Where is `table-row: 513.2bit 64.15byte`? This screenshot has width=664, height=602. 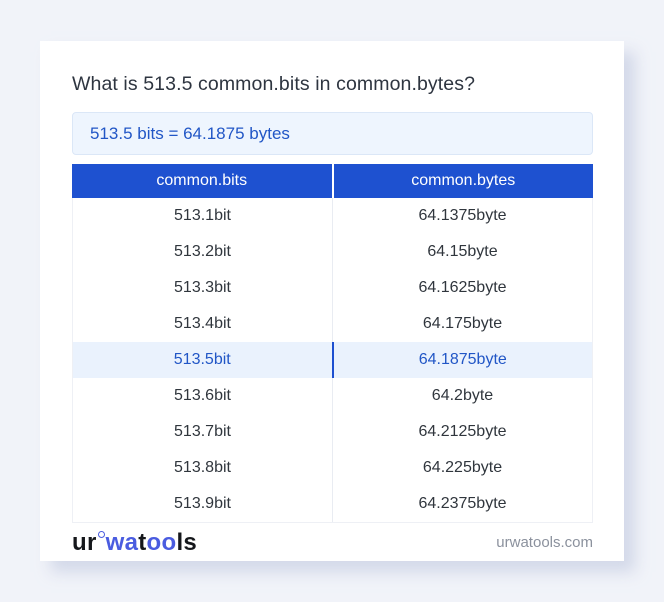 table-row: 513.2bit 64.15byte is located at coordinates (332, 252).